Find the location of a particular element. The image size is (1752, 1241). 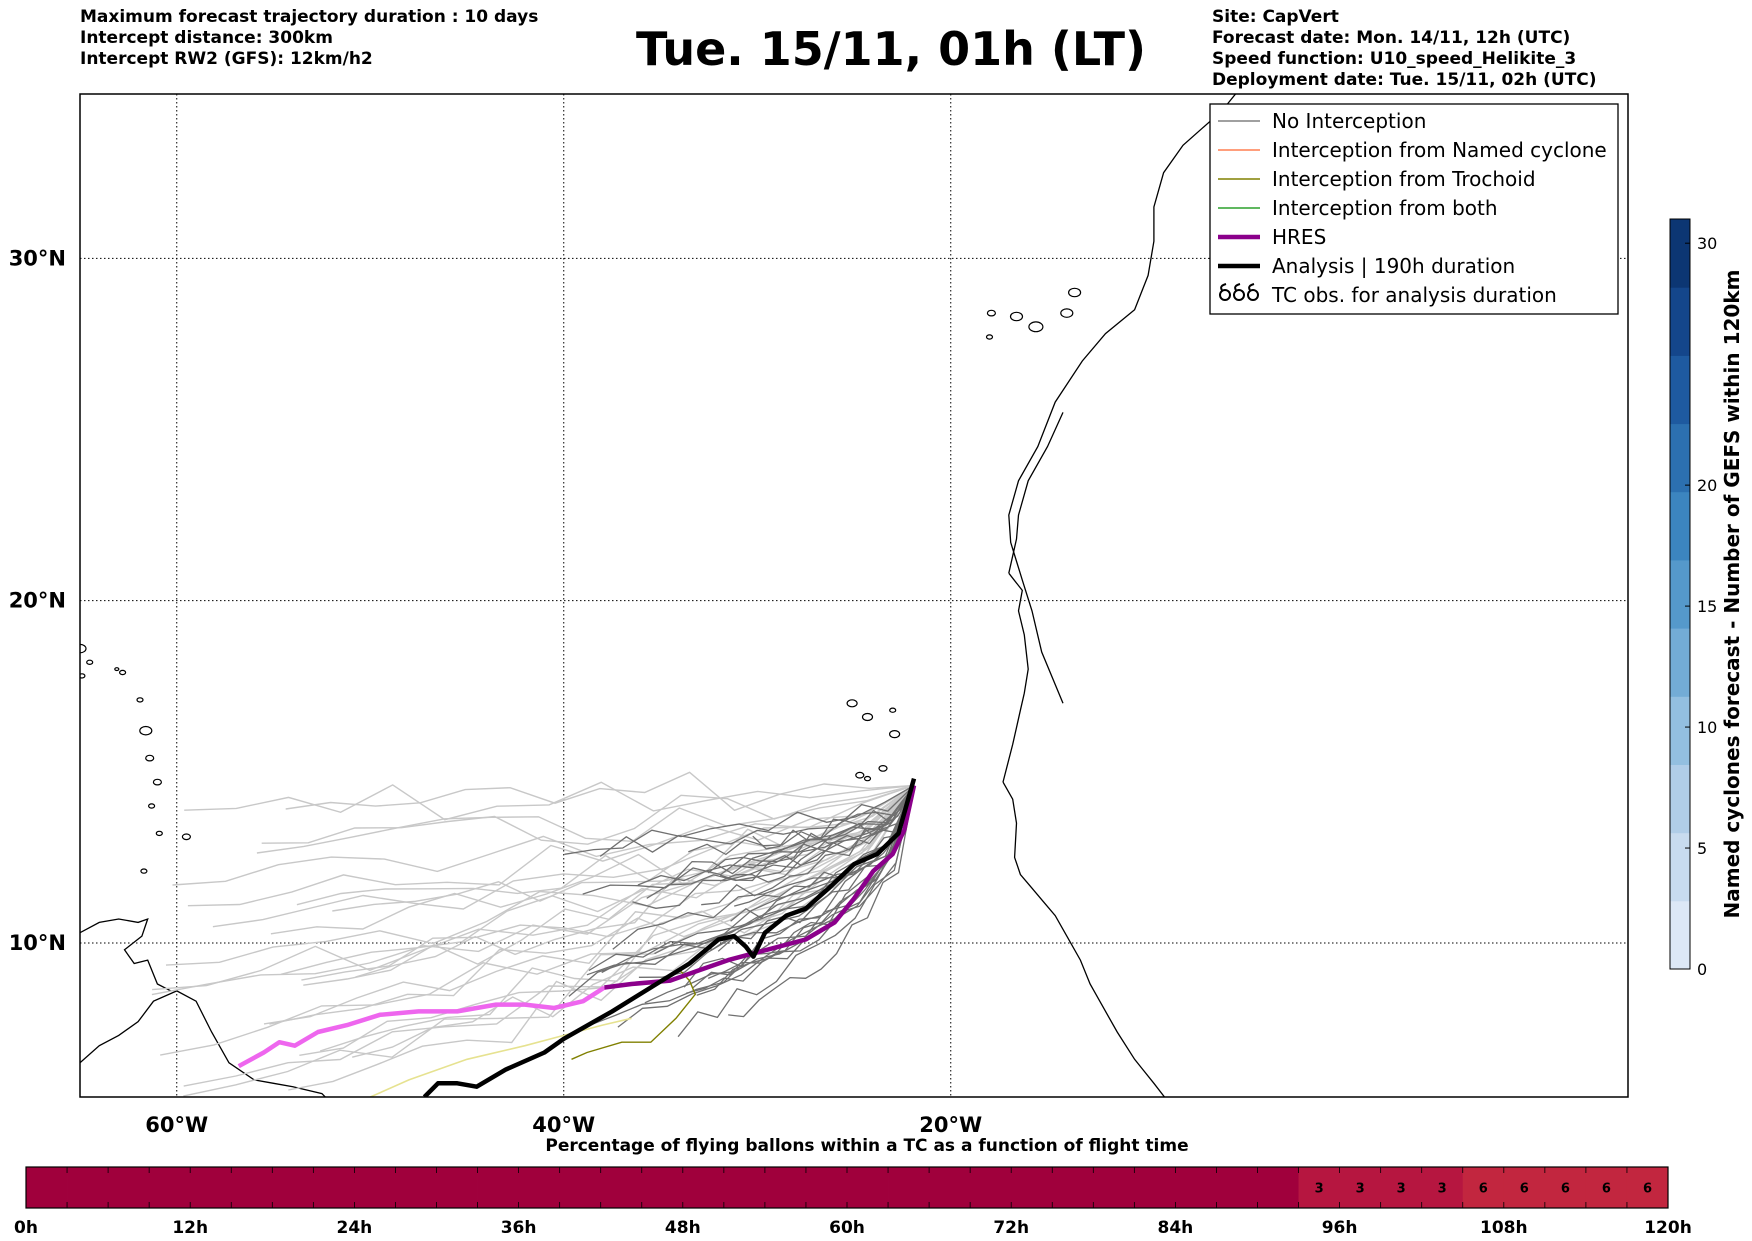

legend-label: Analysis | 190h duration is located at coordinates (1393, 266).